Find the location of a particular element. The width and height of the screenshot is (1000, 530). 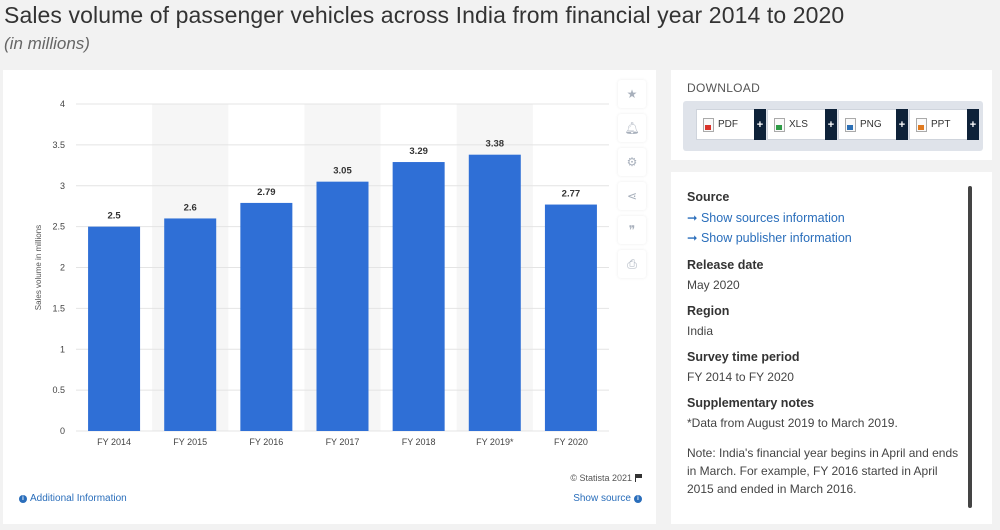

y-tick-label: 4 is located at coordinates (62, 104).